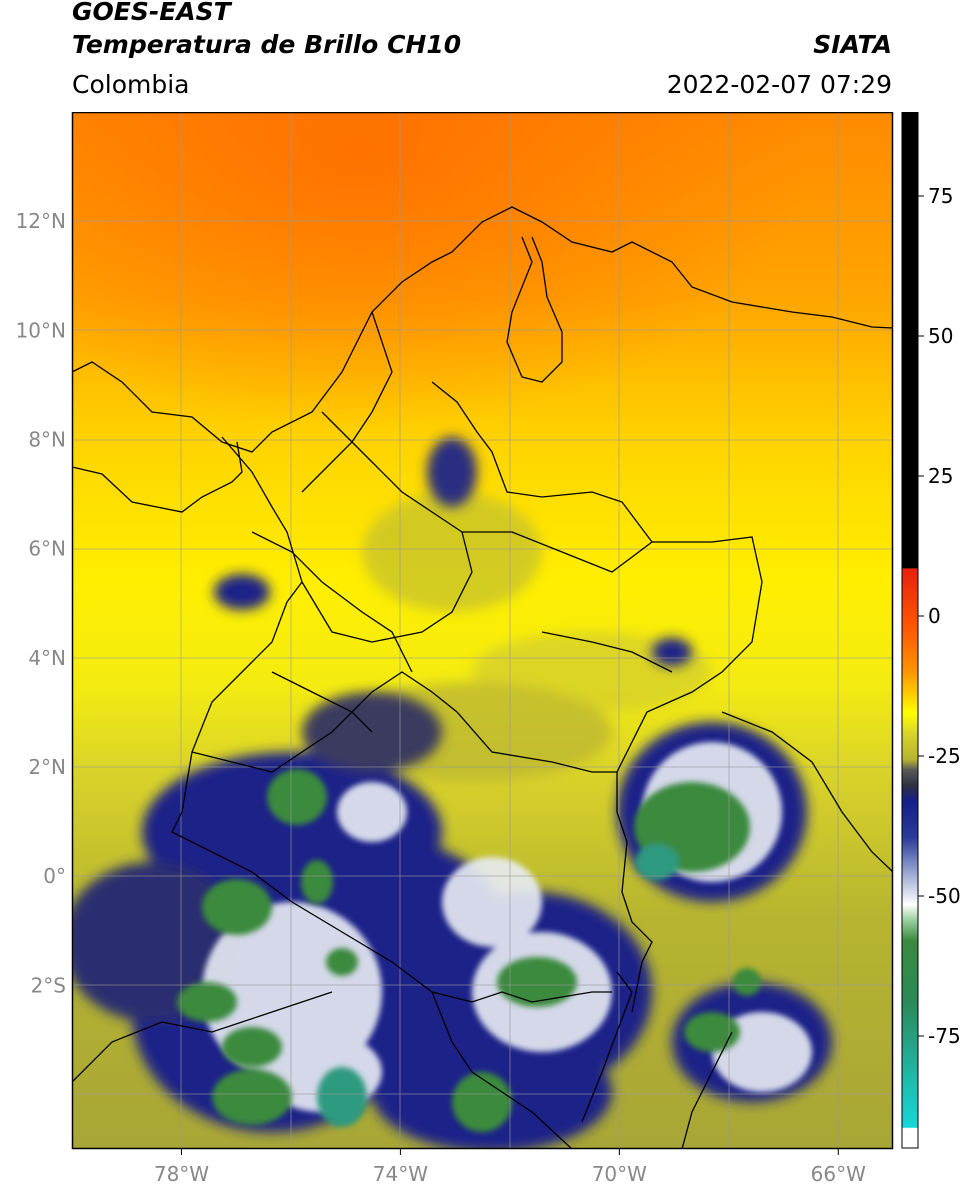 The image size is (966, 1190). What do you see at coordinates (131, 84) in the screenshot?
I see `region-label: Colombia` at bounding box center [131, 84].